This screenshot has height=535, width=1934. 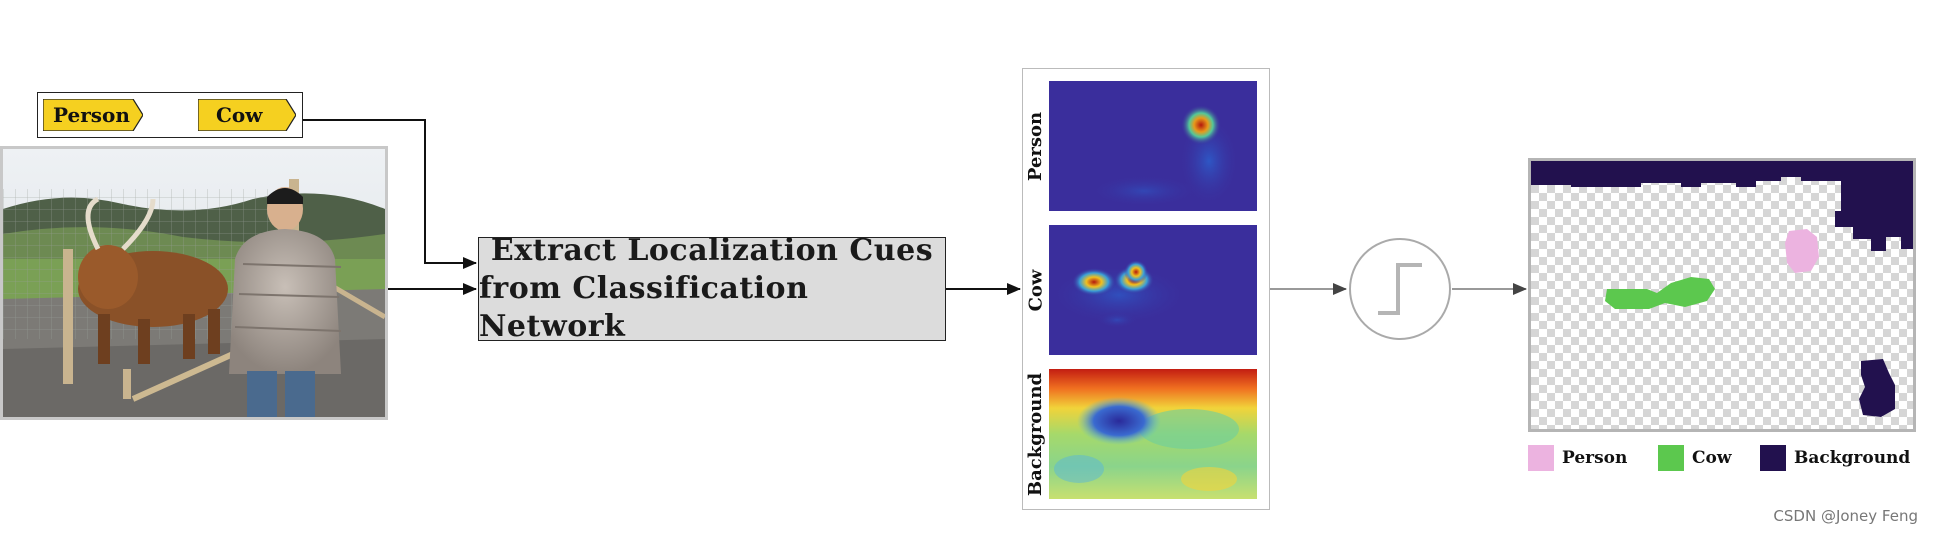 I want to click on legend-swatch-background, so click(x=1773, y=458).